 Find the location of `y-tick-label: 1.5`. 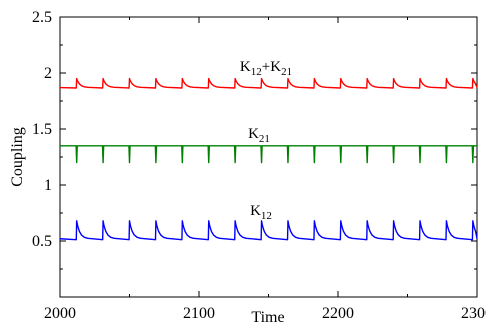

y-tick-label: 1.5 is located at coordinates (42, 129).